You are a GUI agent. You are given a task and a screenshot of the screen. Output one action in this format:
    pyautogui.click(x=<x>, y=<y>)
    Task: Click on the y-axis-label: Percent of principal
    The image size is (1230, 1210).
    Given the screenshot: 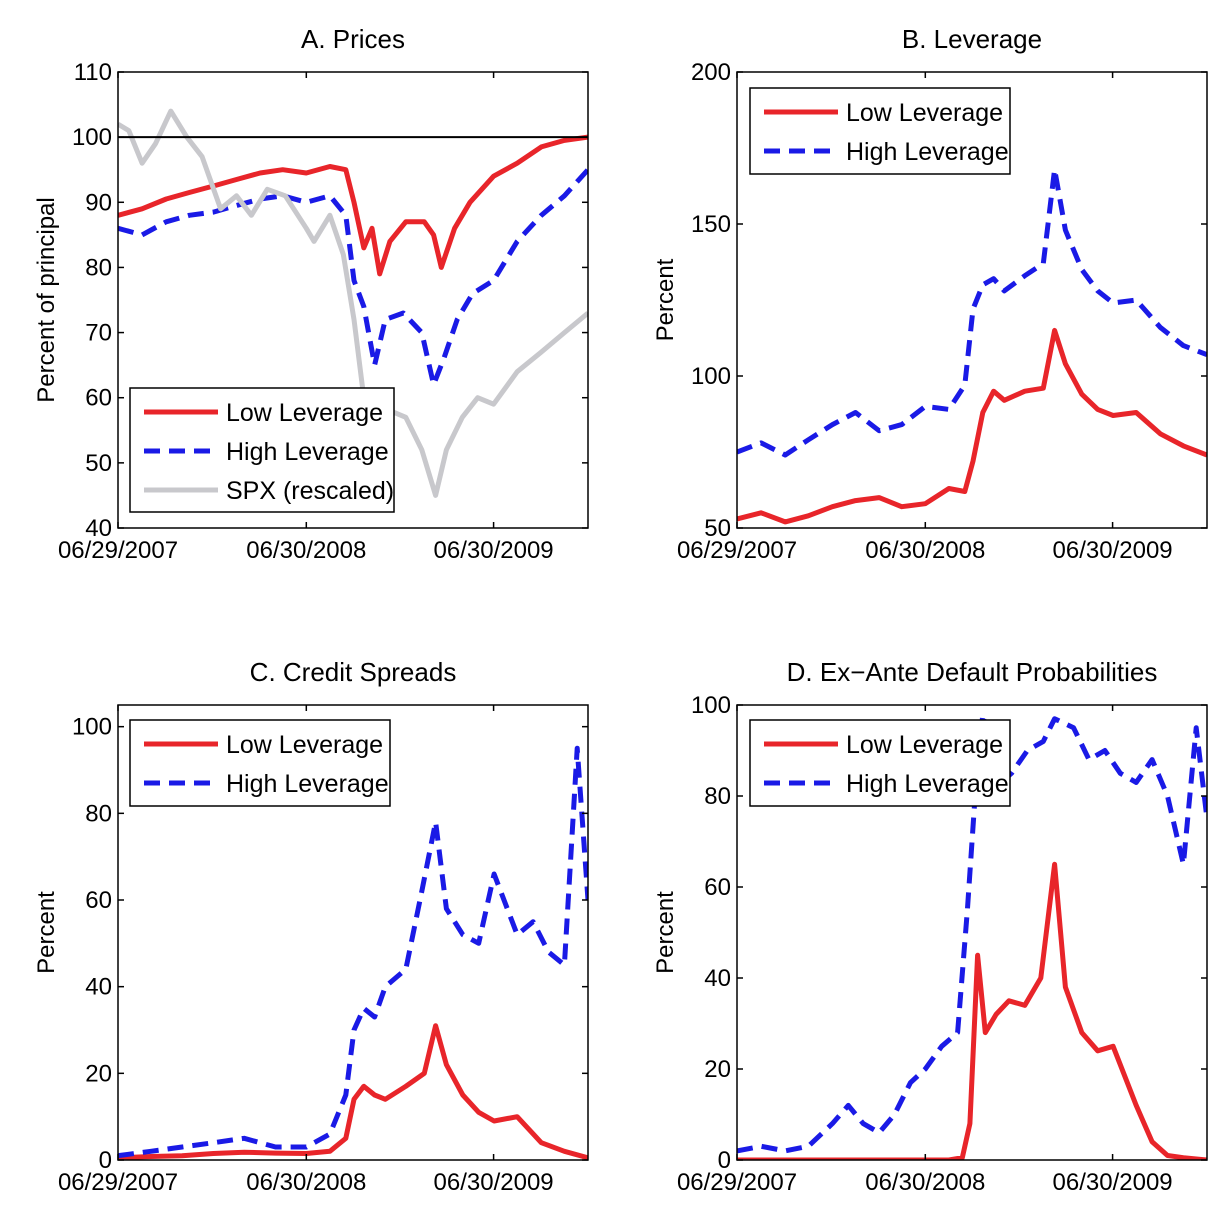 What is the action you would take?
    pyautogui.click(x=46, y=299)
    